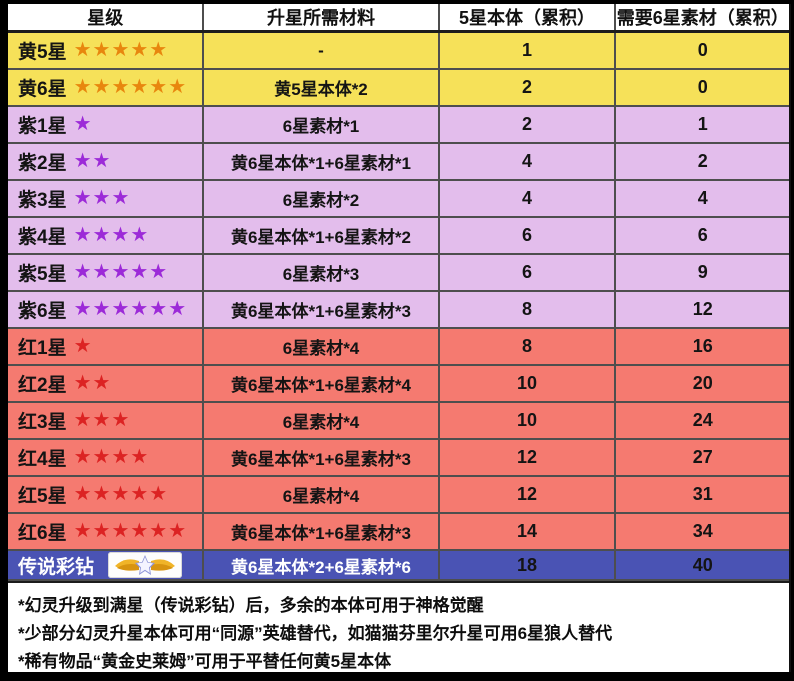 Image resolution: width=794 pixels, height=681 pixels. What do you see at coordinates (319, 161) in the screenshot?
I see `materials-cell: 黄6星本体*1+6星素材*1` at bounding box center [319, 161].